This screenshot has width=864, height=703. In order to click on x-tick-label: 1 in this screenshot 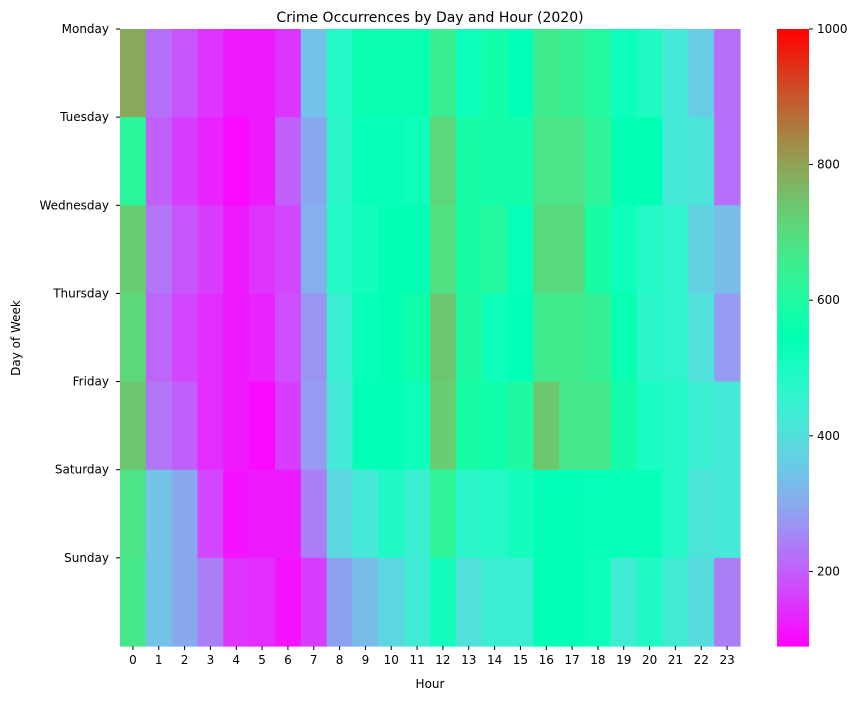, I will do `click(159, 660)`.